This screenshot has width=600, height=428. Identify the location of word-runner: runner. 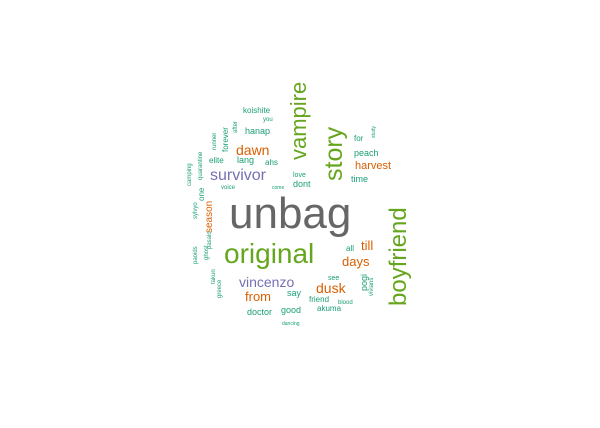
(215, 141).